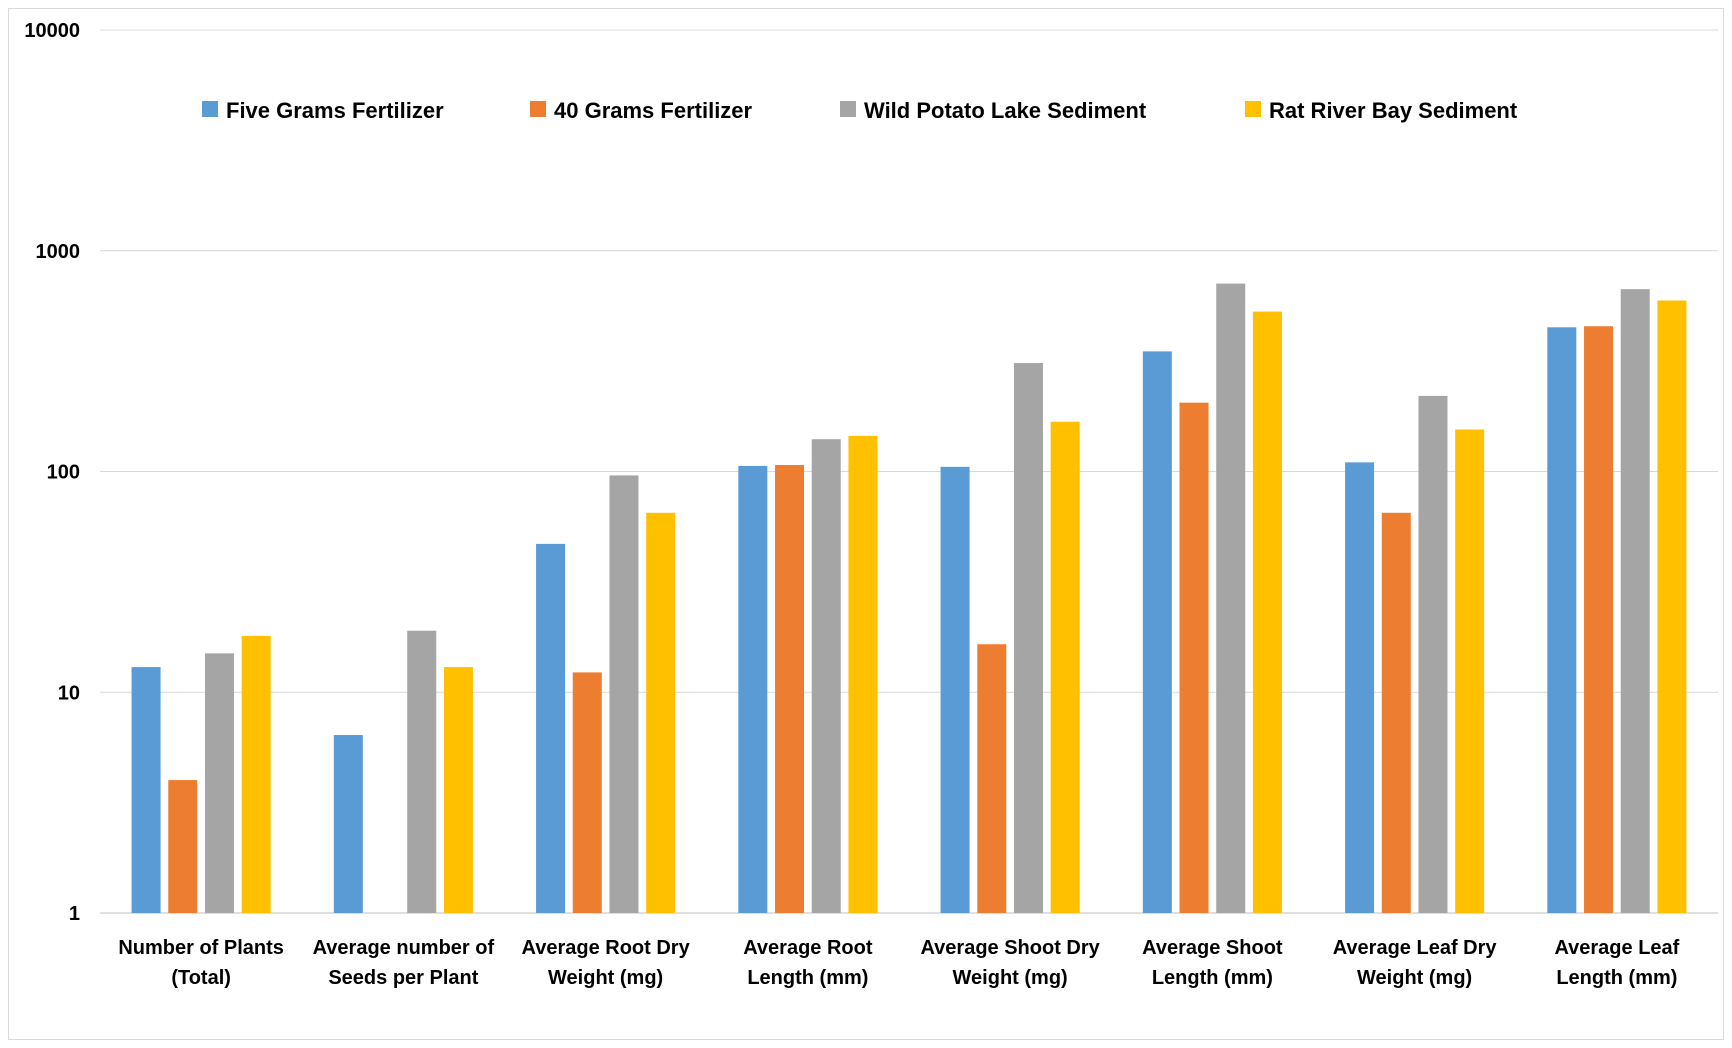 The width and height of the screenshot is (1732, 1048). What do you see at coordinates (58, 252) in the screenshot?
I see `y-tick-label: 1000` at bounding box center [58, 252].